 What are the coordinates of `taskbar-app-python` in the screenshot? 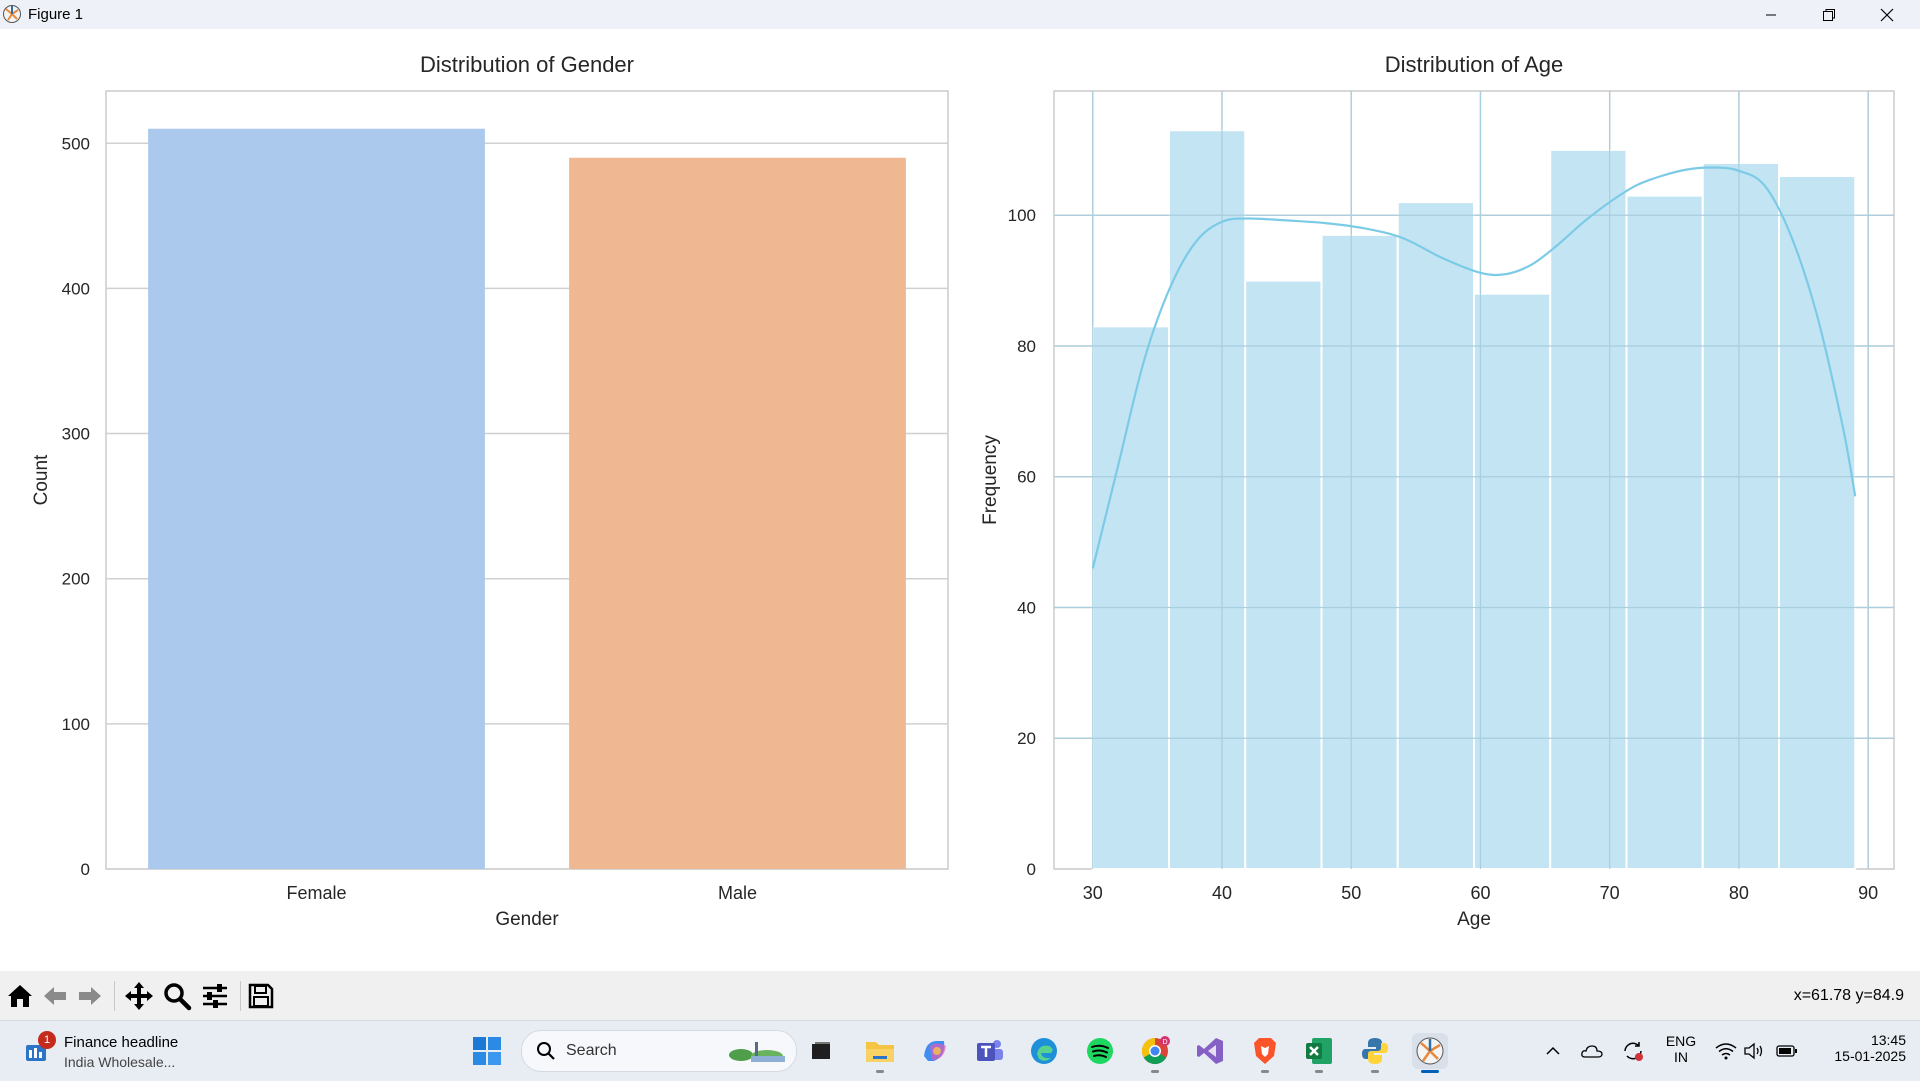 It's located at (1375, 1053).